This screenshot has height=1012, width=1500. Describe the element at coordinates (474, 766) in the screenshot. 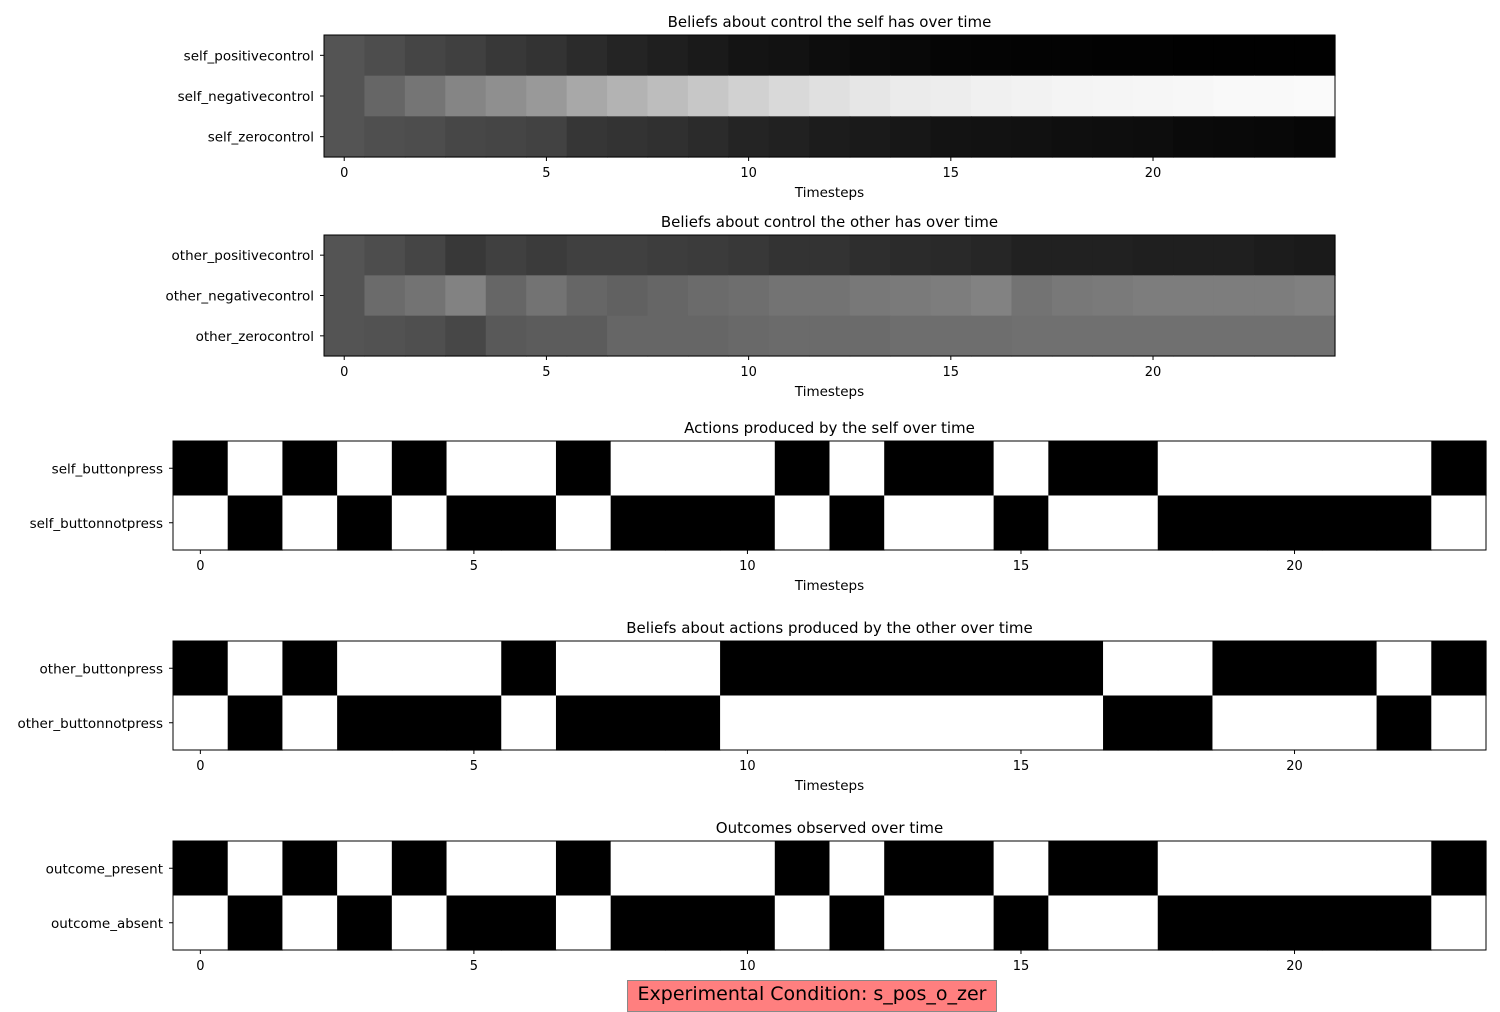

I see `x-tick-label: 5` at that location.